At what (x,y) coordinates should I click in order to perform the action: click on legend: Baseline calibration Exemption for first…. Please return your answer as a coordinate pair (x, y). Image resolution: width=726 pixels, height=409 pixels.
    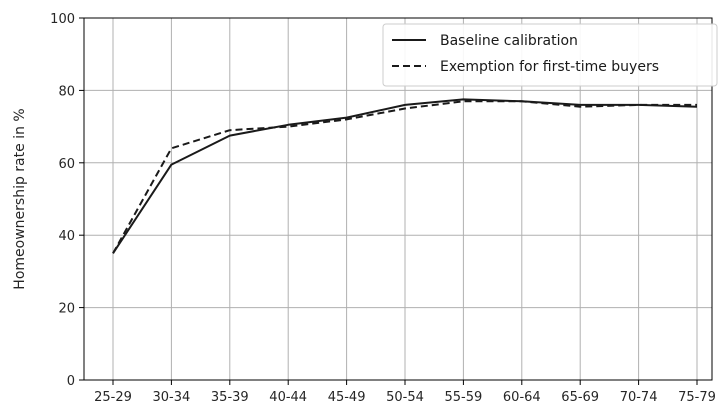
    Looking at the image, I should click on (550, 55).